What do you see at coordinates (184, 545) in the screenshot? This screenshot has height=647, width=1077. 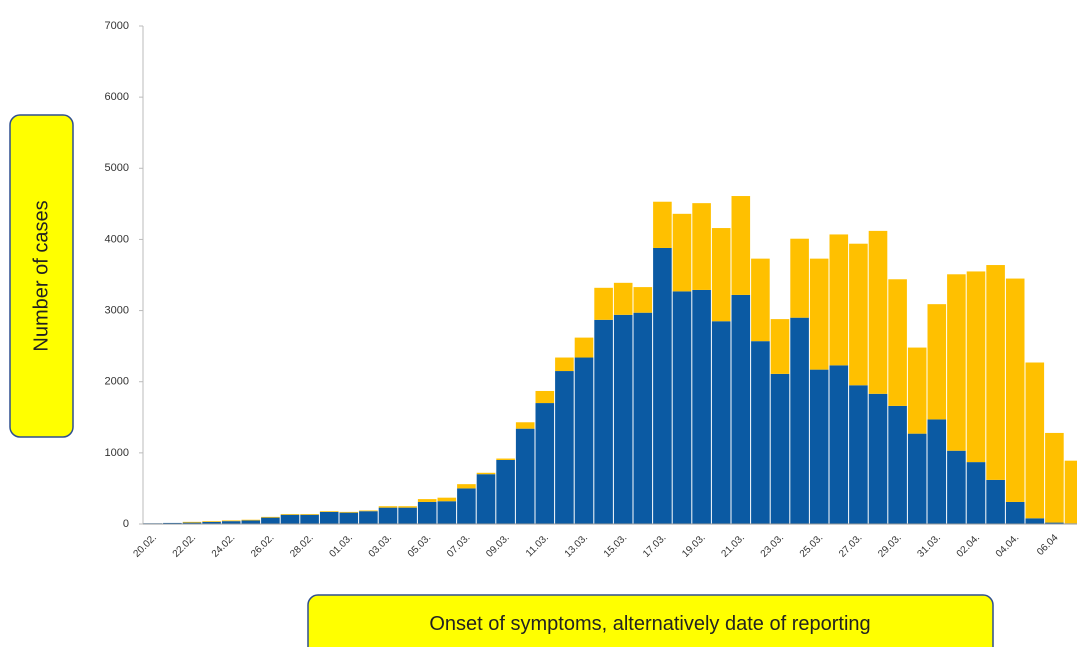 I see `x-tick-label: 22.02.` at bounding box center [184, 545].